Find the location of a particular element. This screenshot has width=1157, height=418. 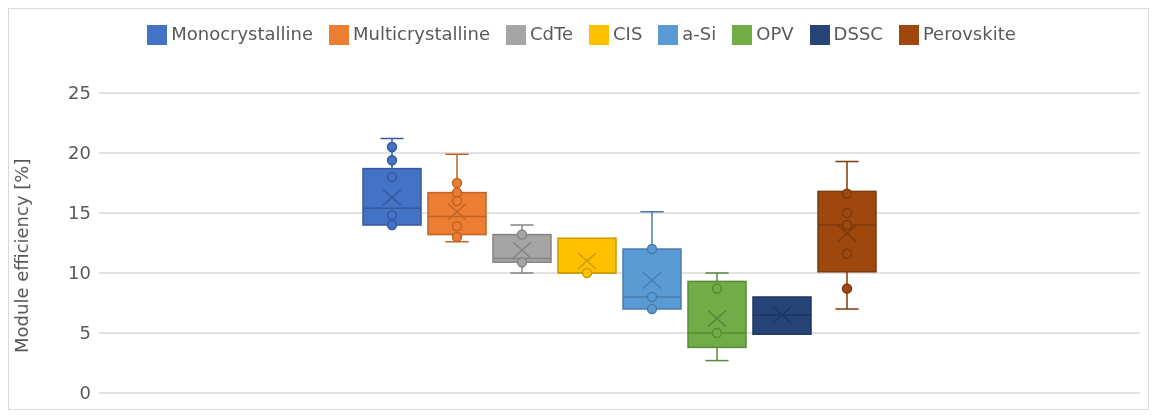

y-tick-label: 20 is located at coordinates (79, 153).